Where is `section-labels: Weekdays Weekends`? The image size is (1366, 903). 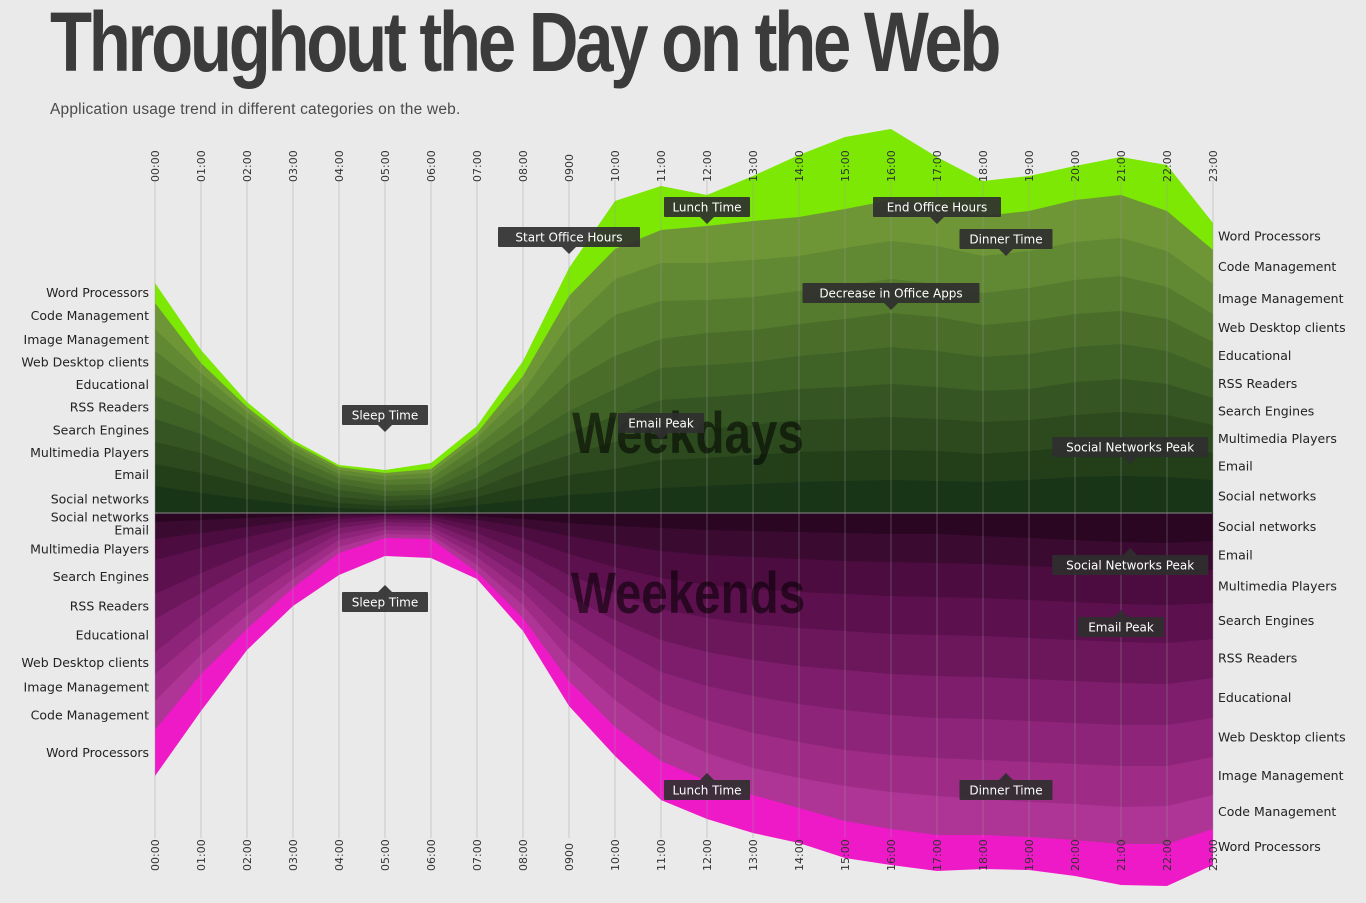
section-labels: Weekdays Weekends is located at coordinates (688, 514).